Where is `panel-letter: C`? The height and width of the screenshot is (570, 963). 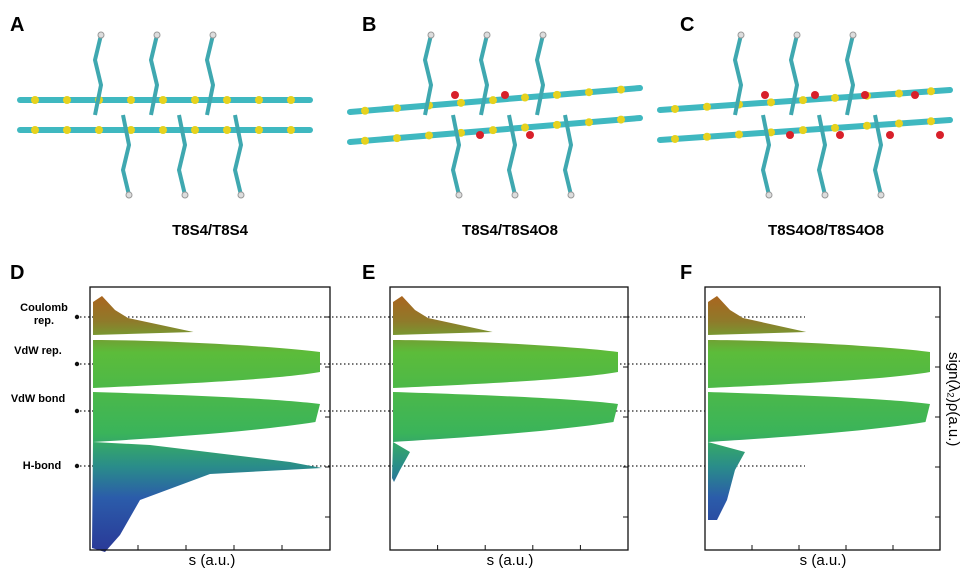 panel-letter: C is located at coordinates (687, 25).